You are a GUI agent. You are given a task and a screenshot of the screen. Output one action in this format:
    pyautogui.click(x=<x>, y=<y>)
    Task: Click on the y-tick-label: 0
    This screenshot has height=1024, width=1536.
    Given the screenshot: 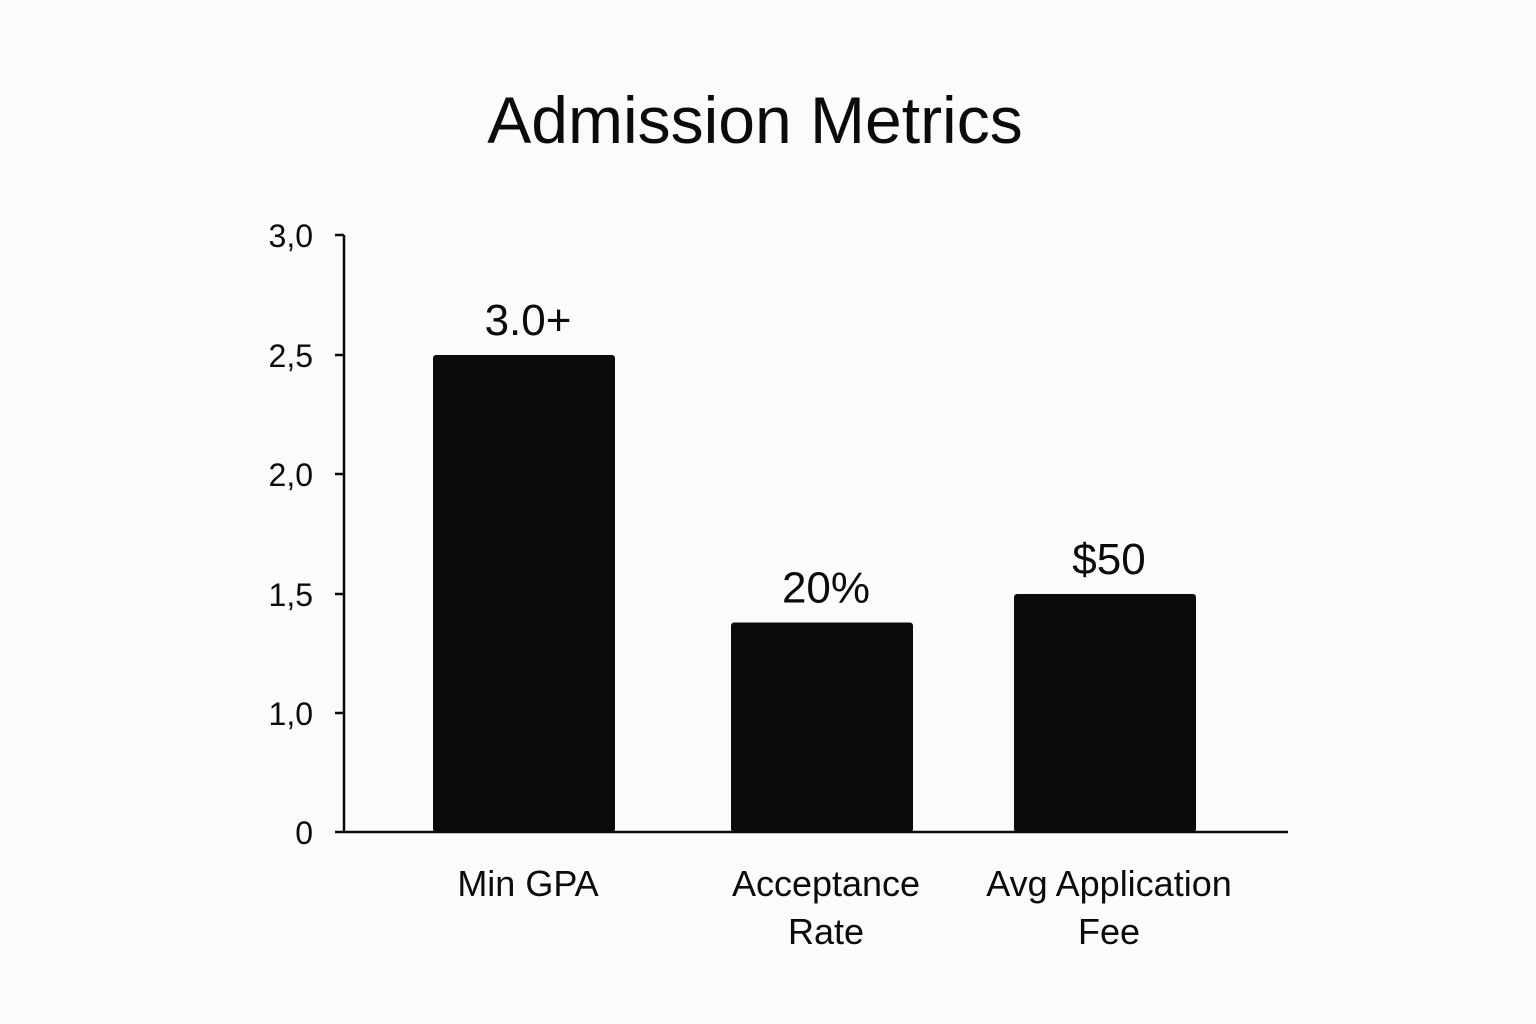 What is the action you would take?
    pyautogui.click(x=304, y=833)
    